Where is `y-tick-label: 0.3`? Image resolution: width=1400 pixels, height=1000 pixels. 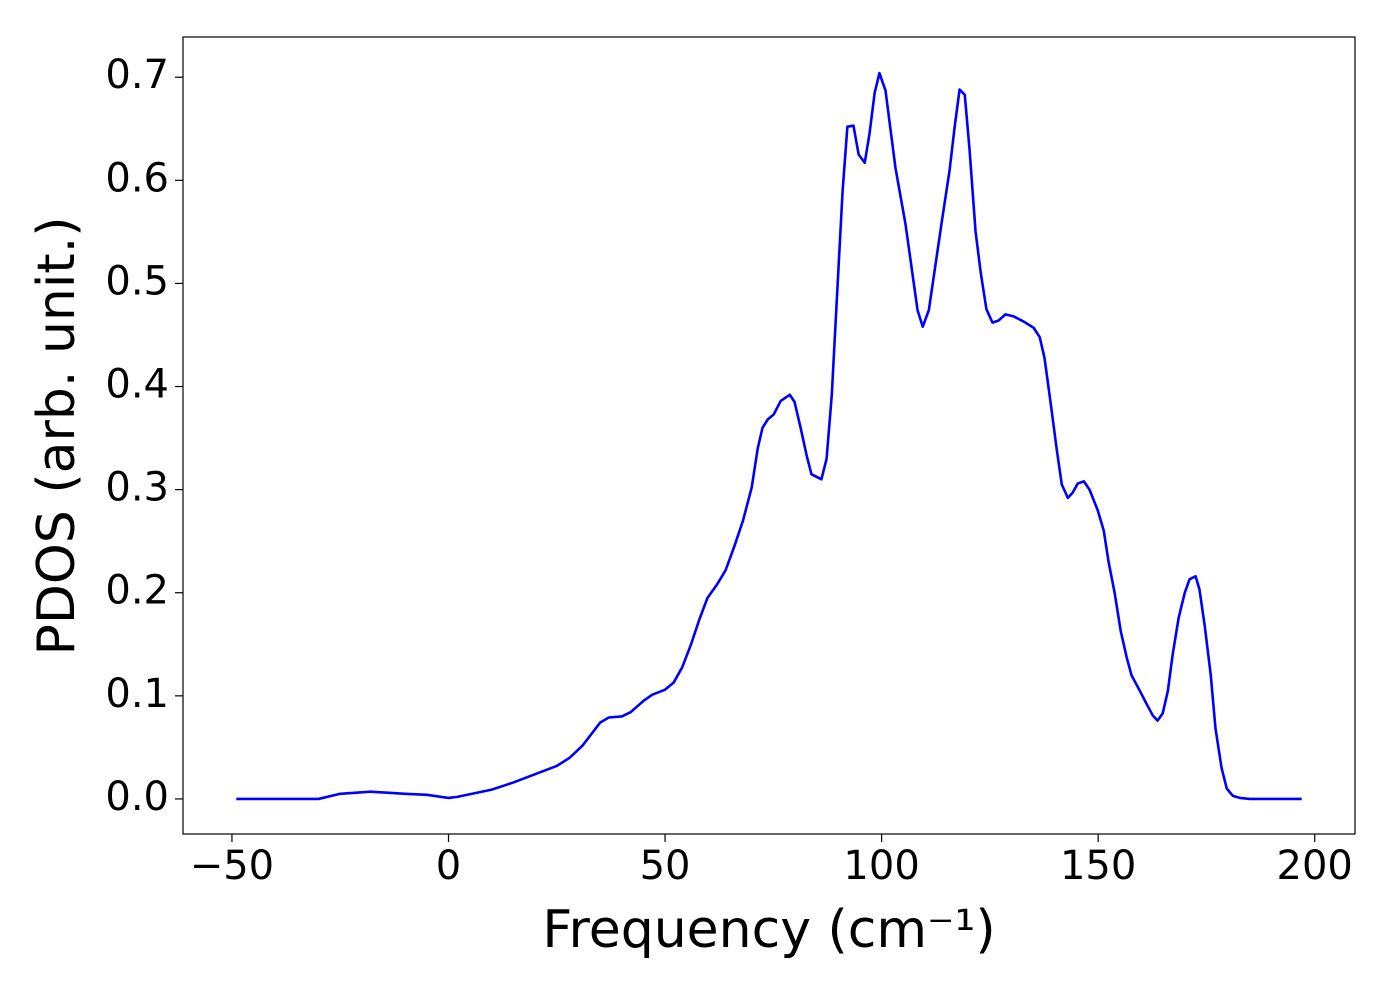
y-tick-label: 0.3 is located at coordinates (137, 488).